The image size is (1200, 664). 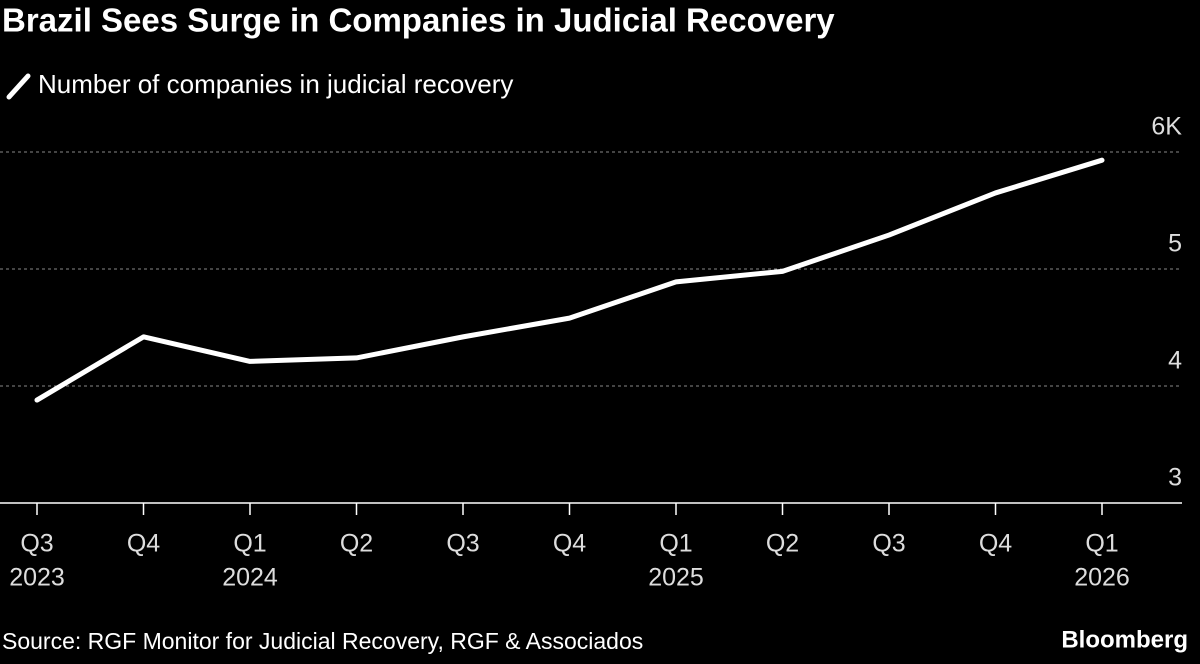 I want to click on legend-swatch, so click(x=18, y=86).